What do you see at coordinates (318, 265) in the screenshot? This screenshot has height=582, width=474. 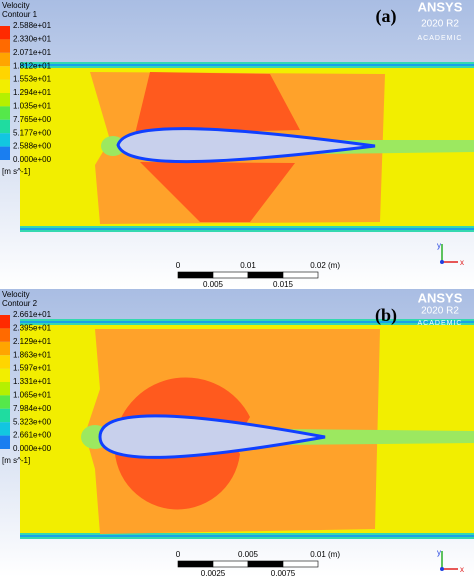 I see `scale-label: 0.02` at bounding box center [318, 265].